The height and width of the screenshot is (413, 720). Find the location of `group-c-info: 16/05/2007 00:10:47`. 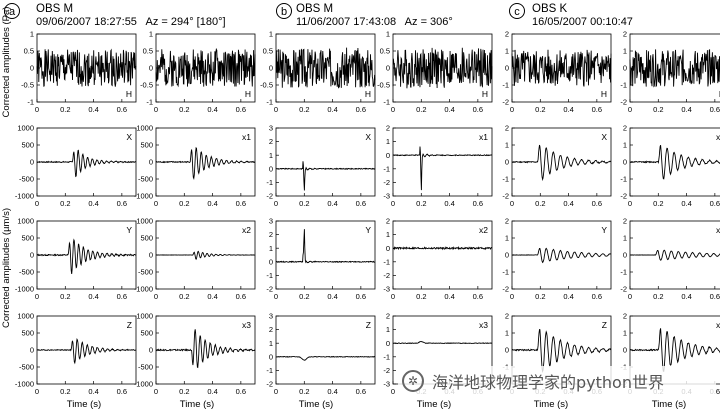

group-c-info: 16/05/2007 00:10:47 is located at coordinates (582, 22).